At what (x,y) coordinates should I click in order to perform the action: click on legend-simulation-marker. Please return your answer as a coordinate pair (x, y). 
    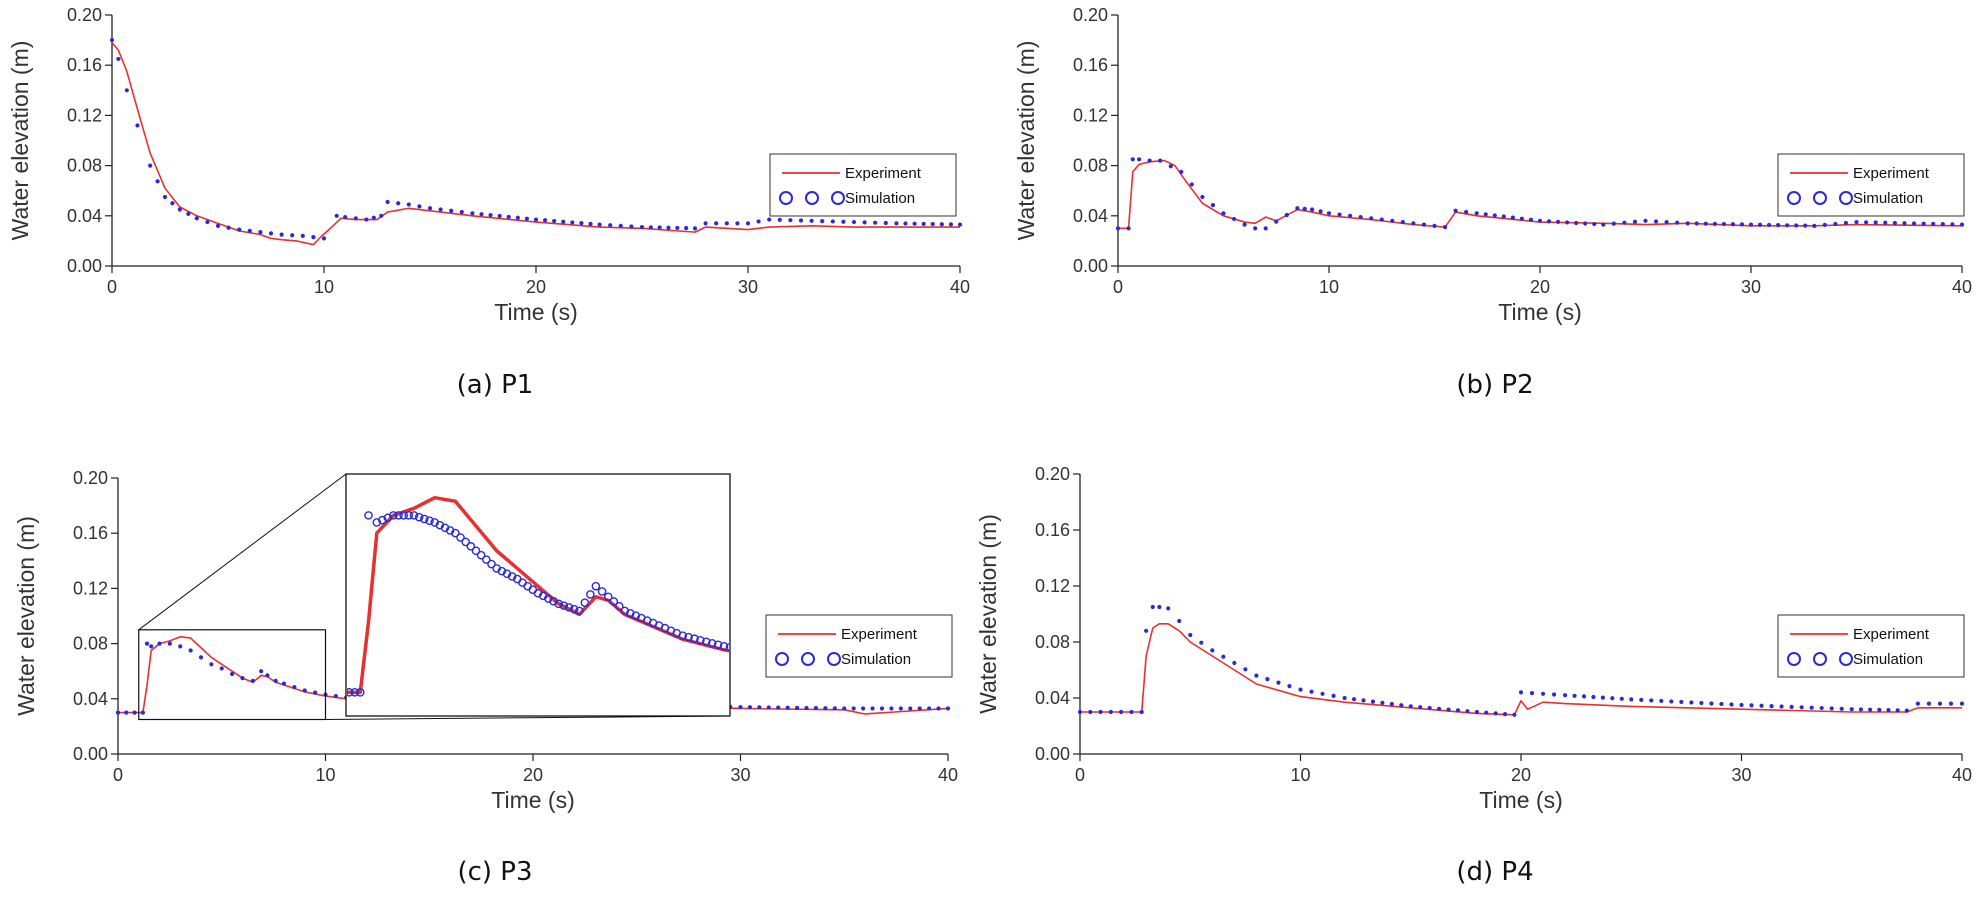
    Looking at the image, I should click on (786, 198).